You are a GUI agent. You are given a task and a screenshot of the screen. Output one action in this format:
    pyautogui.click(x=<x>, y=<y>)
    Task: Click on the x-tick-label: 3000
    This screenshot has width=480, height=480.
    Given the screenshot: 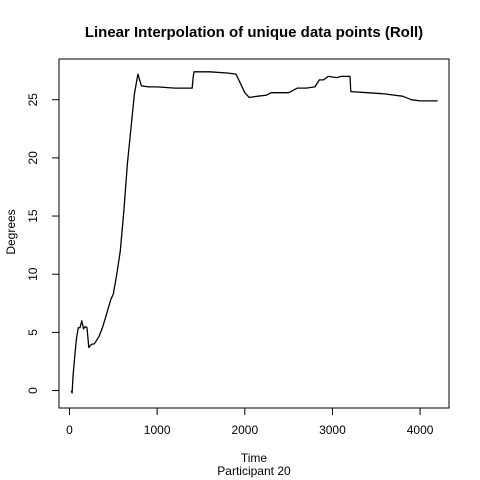 What is the action you would take?
    pyautogui.click(x=332, y=430)
    